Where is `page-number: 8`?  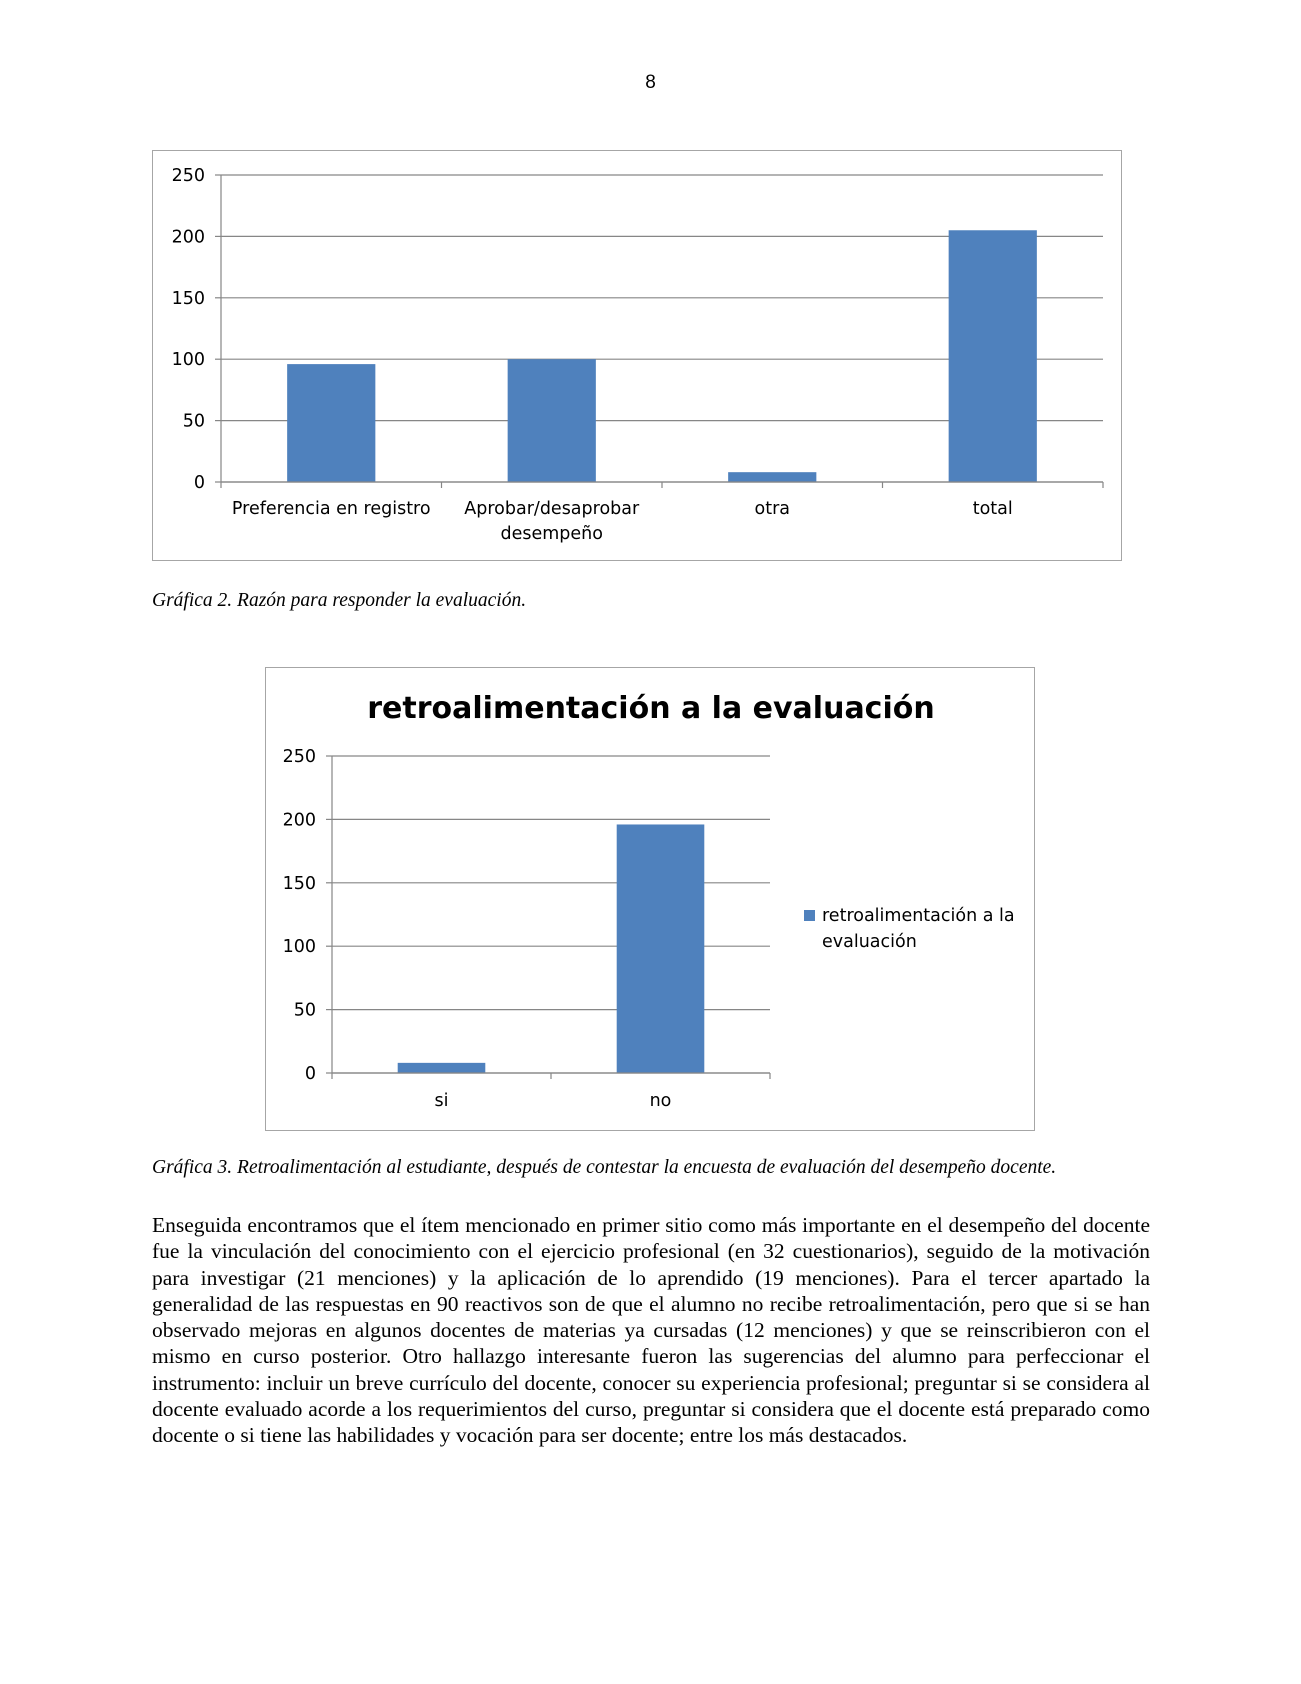
page-number: 8 is located at coordinates (650, 82).